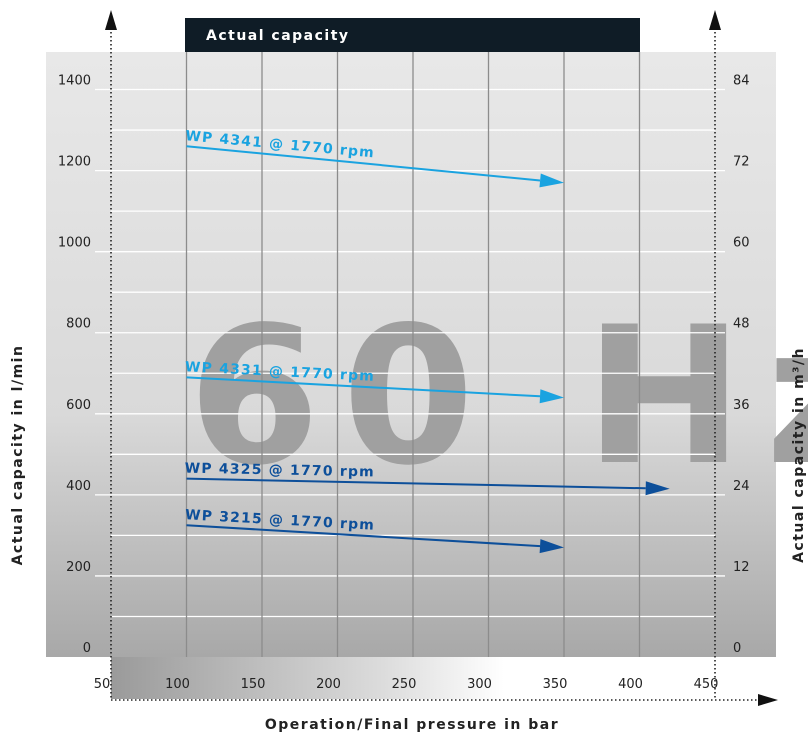 Image resolution: width=808 pixels, height=736 pixels. What do you see at coordinates (479, 684) in the screenshot?
I see `x-tick-label: 300` at bounding box center [479, 684].